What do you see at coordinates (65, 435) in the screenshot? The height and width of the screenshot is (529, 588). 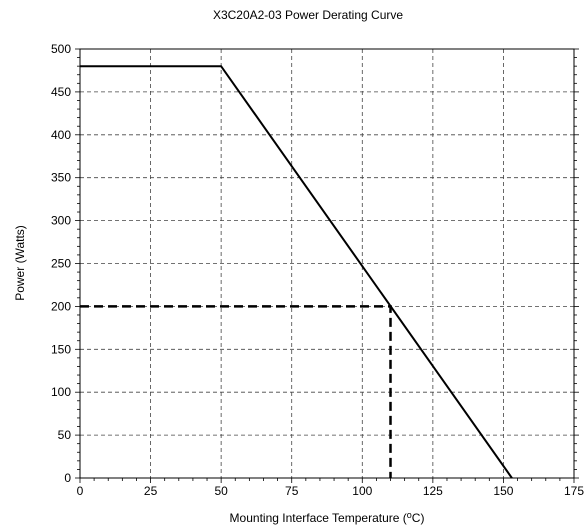 I see `y-tick-label: 50` at bounding box center [65, 435].